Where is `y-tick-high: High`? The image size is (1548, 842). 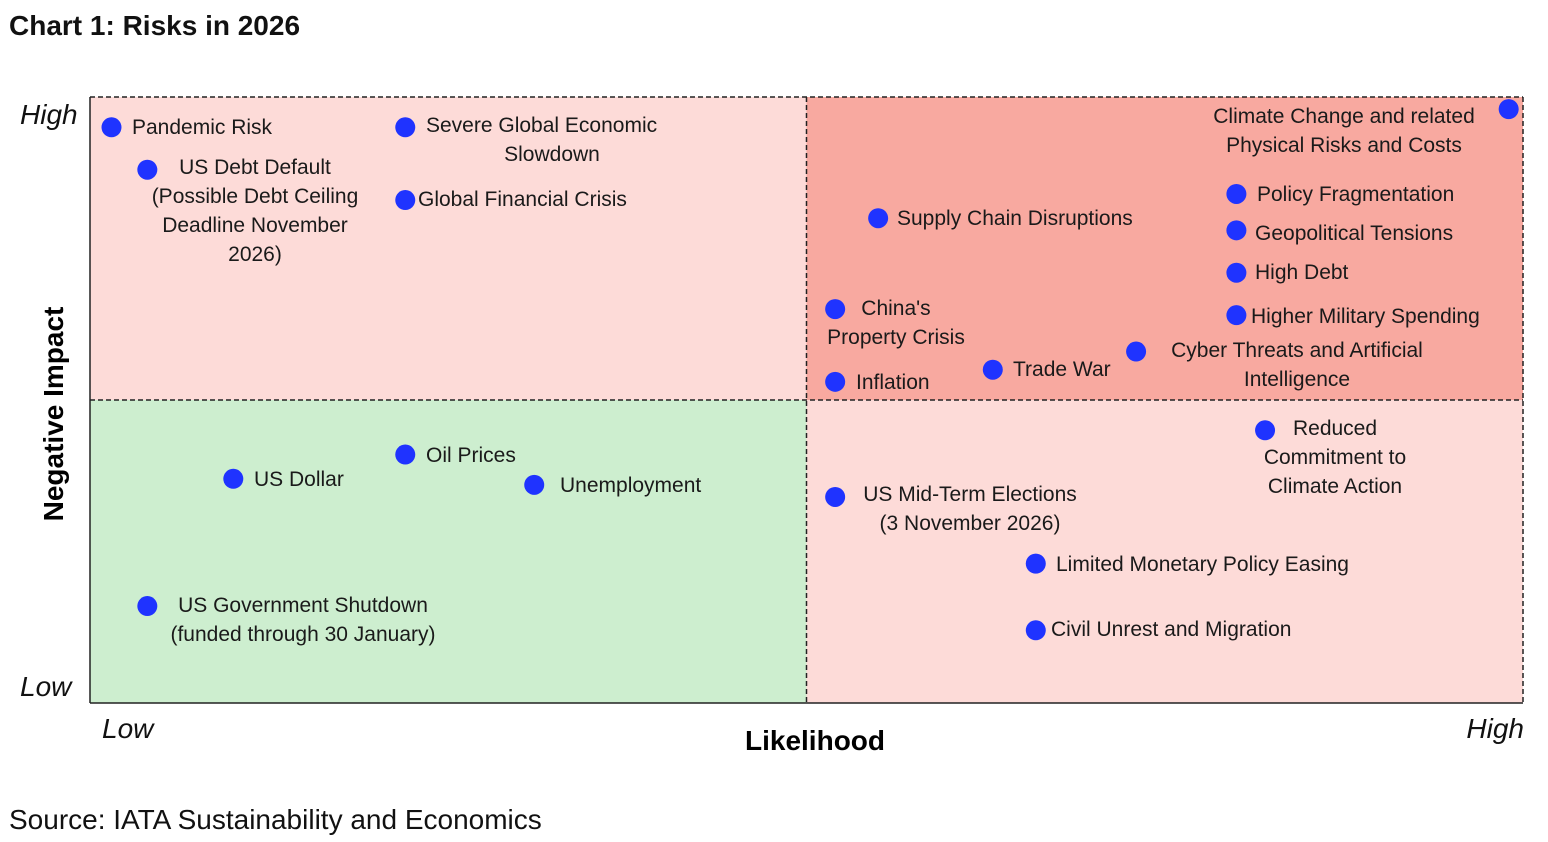
y-tick-high: High is located at coordinates (49, 114).